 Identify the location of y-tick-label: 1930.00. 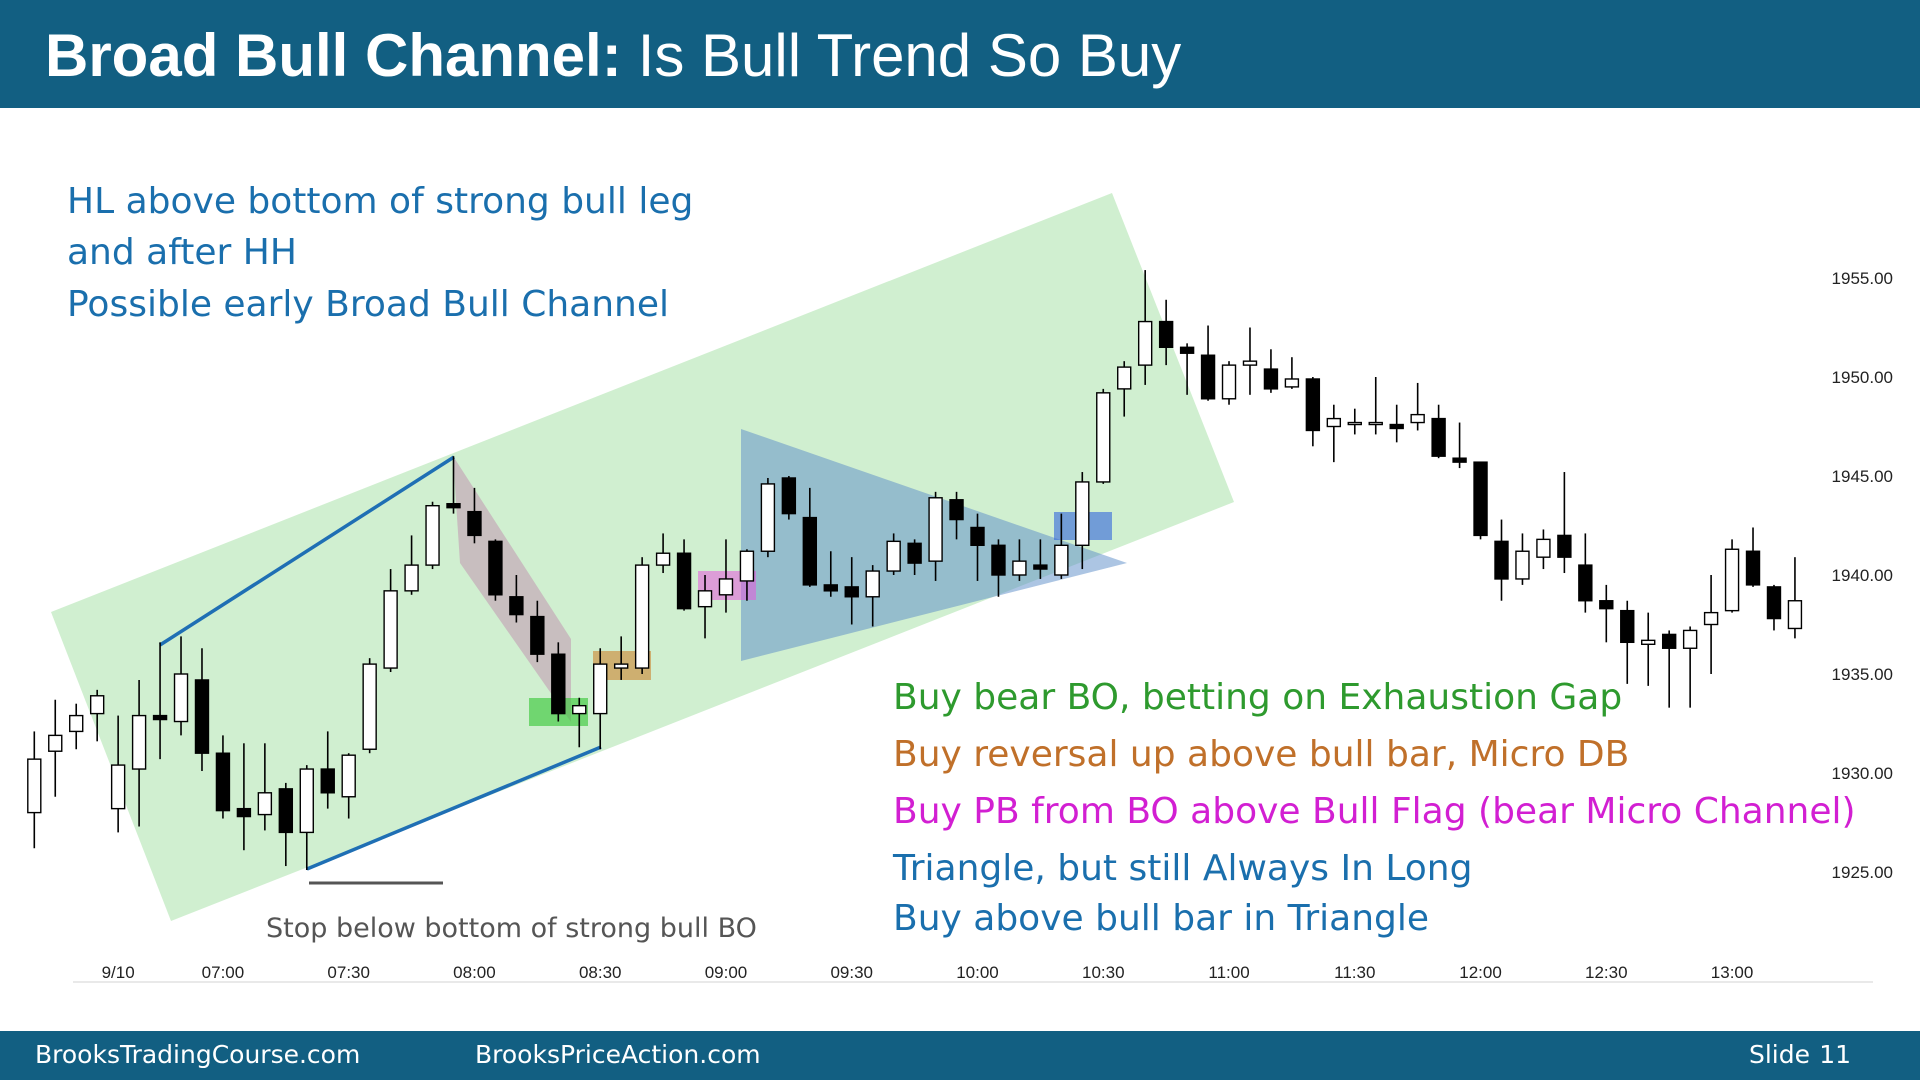
(1862, 773).